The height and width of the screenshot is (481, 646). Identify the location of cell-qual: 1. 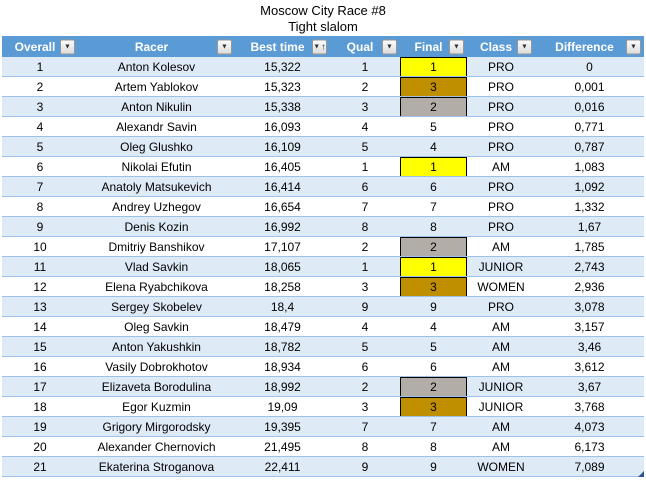
(365, 166).